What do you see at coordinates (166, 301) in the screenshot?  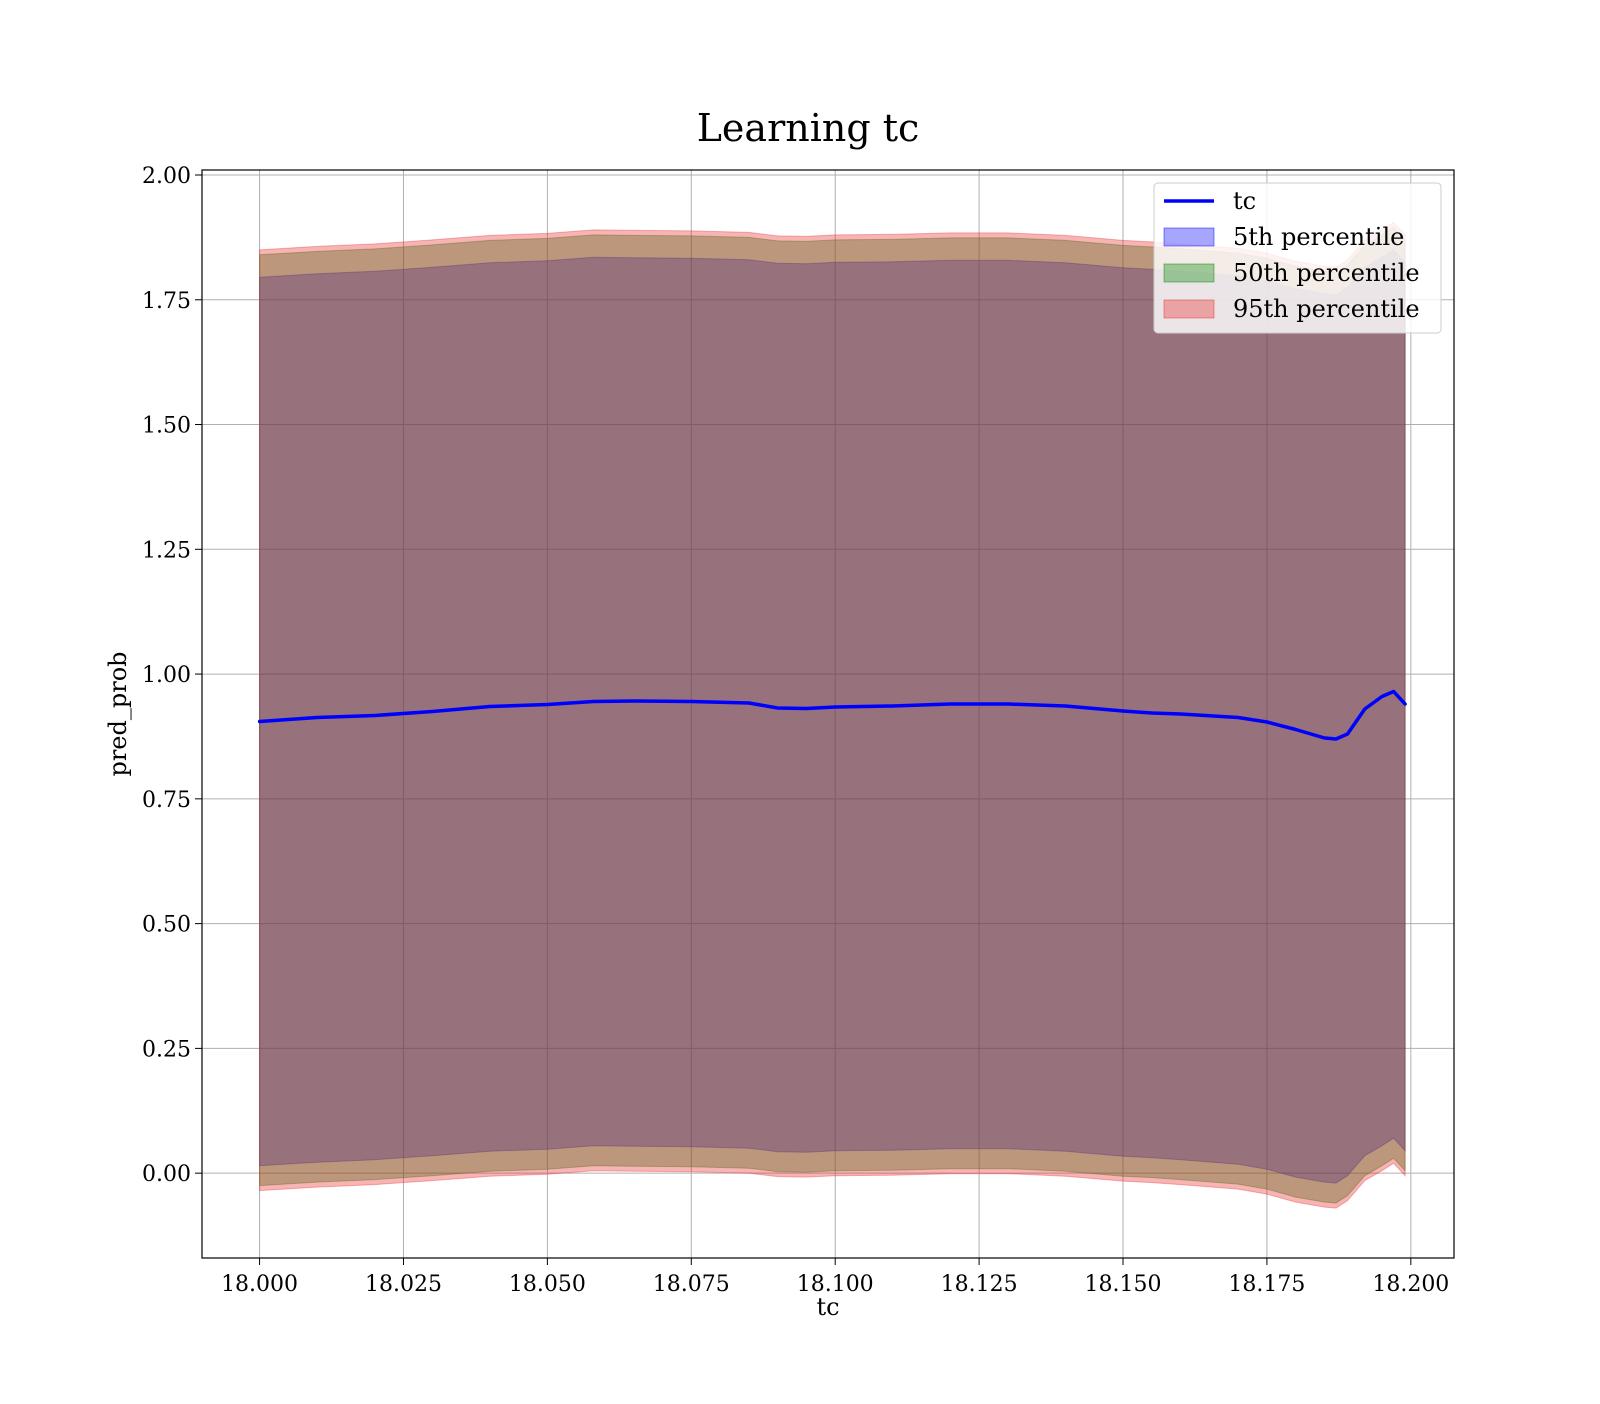 I see `y-tick-label: 1.75` at bounding box center [166, 301].